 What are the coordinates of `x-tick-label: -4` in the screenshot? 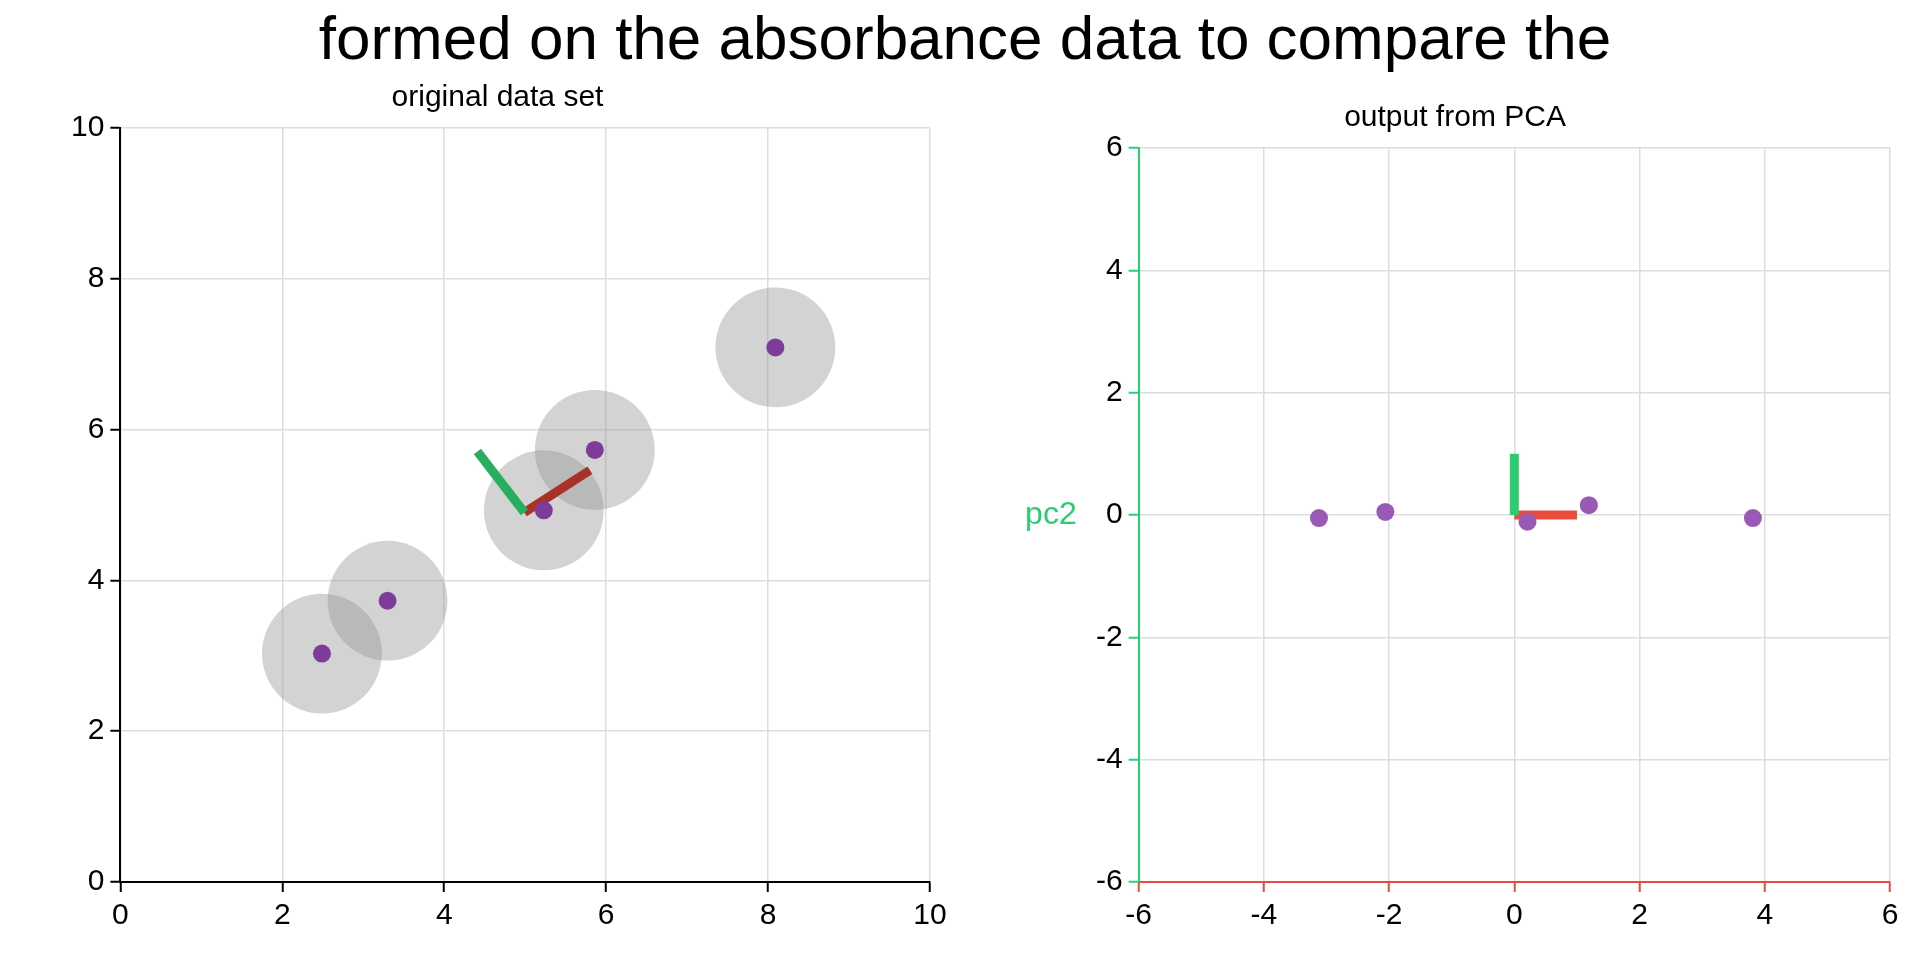 It's located at (1264, 914).